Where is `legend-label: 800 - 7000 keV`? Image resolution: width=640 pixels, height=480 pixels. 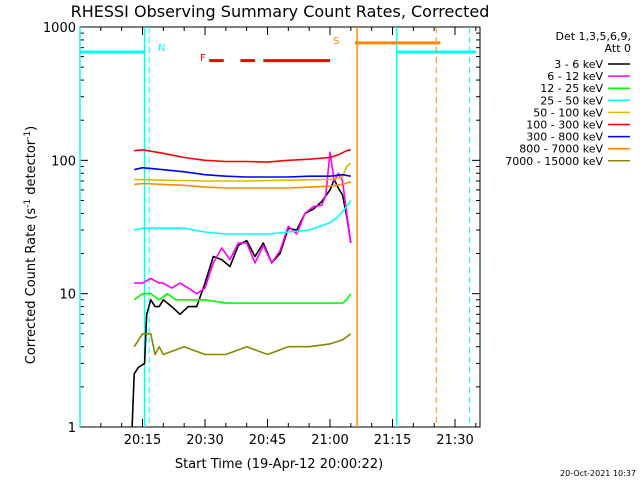 legend-label: 800 - 7000 keV is located at coordinates (561, 149).